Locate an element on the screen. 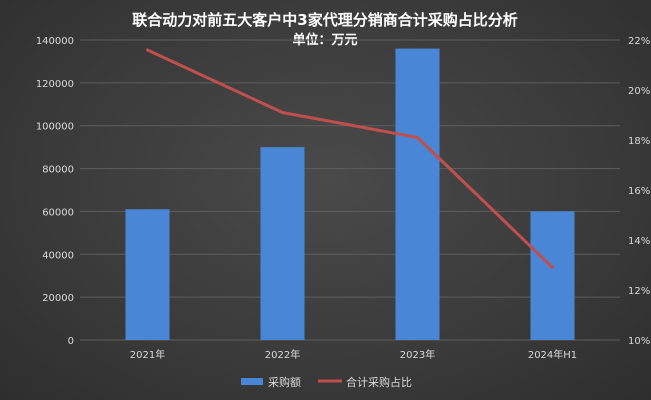 The image size is (651, 400). right-tick-label: 12% is located at coordinates (639, 291).